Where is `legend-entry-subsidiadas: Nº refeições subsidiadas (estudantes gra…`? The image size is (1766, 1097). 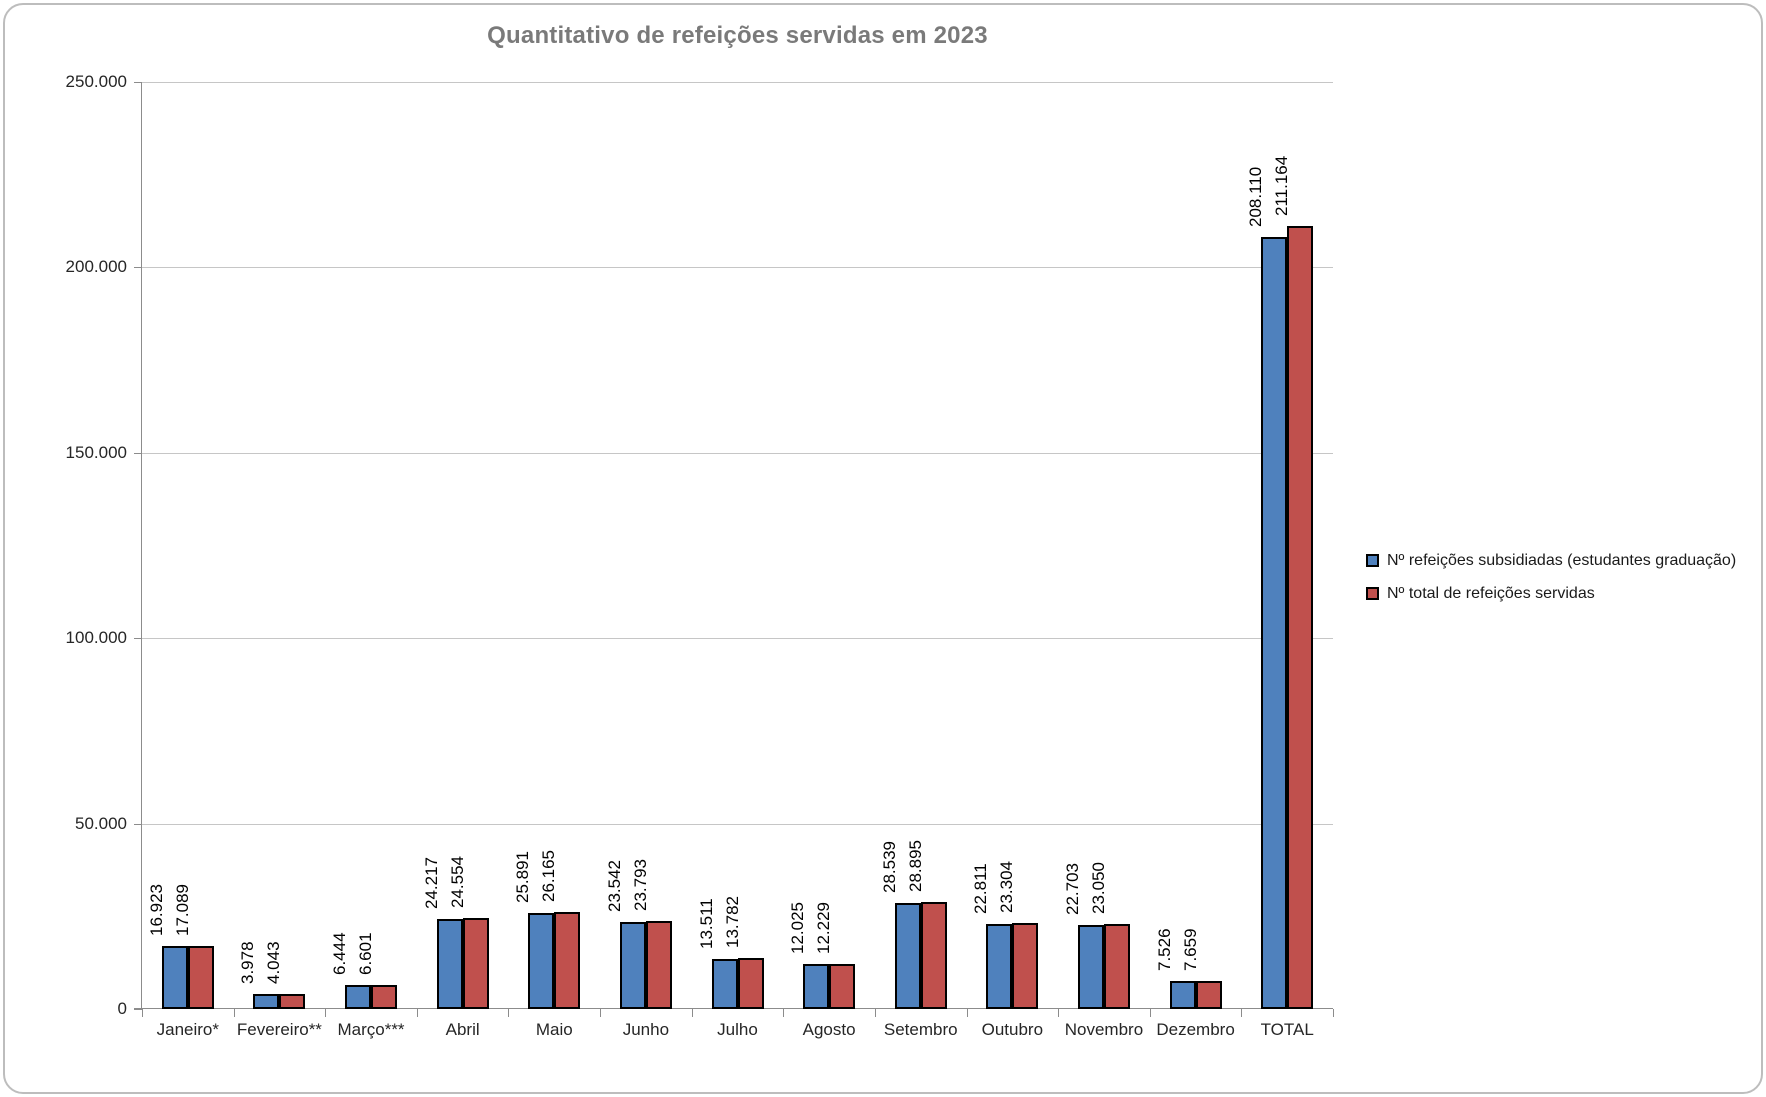 legend-entry-subsidiadas: Nº refeições subsidiadas (estudantes gra… is located at coordinates (1551, 560).